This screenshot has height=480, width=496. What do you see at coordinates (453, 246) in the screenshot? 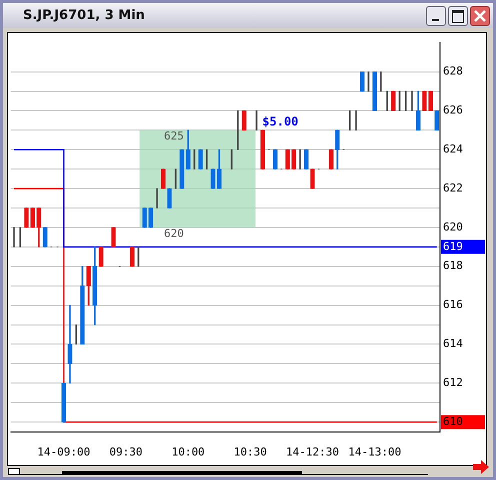
I see `y-tick-label: 619` at bounding box center [453, 246].